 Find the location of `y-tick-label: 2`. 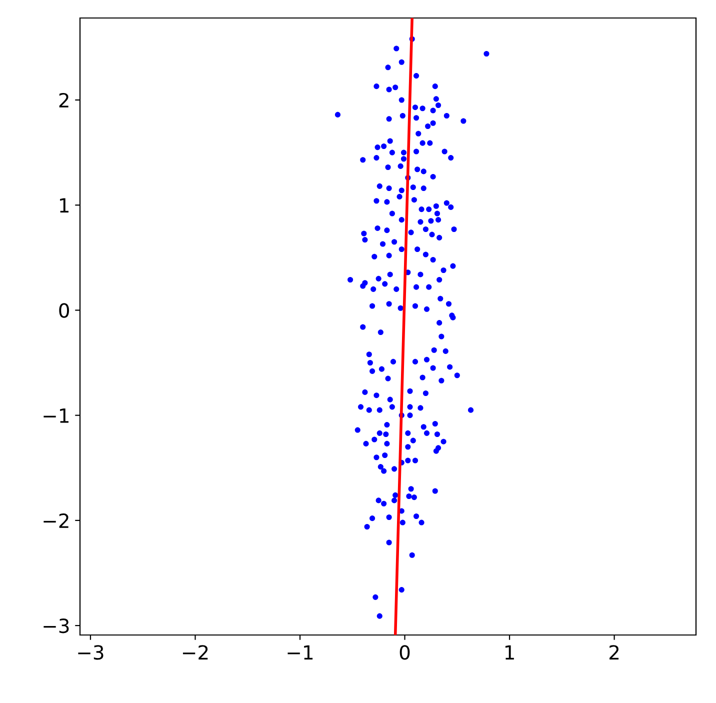

y-tick-label: 2 is located at coordinates (63, 100).